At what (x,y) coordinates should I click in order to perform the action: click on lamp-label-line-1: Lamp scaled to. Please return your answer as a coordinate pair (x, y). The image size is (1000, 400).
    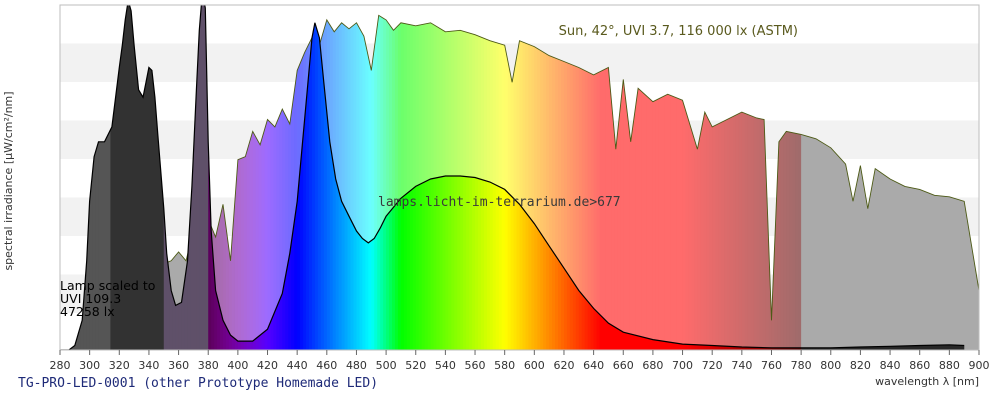
    Looking at the image, I should click on (107, 285).